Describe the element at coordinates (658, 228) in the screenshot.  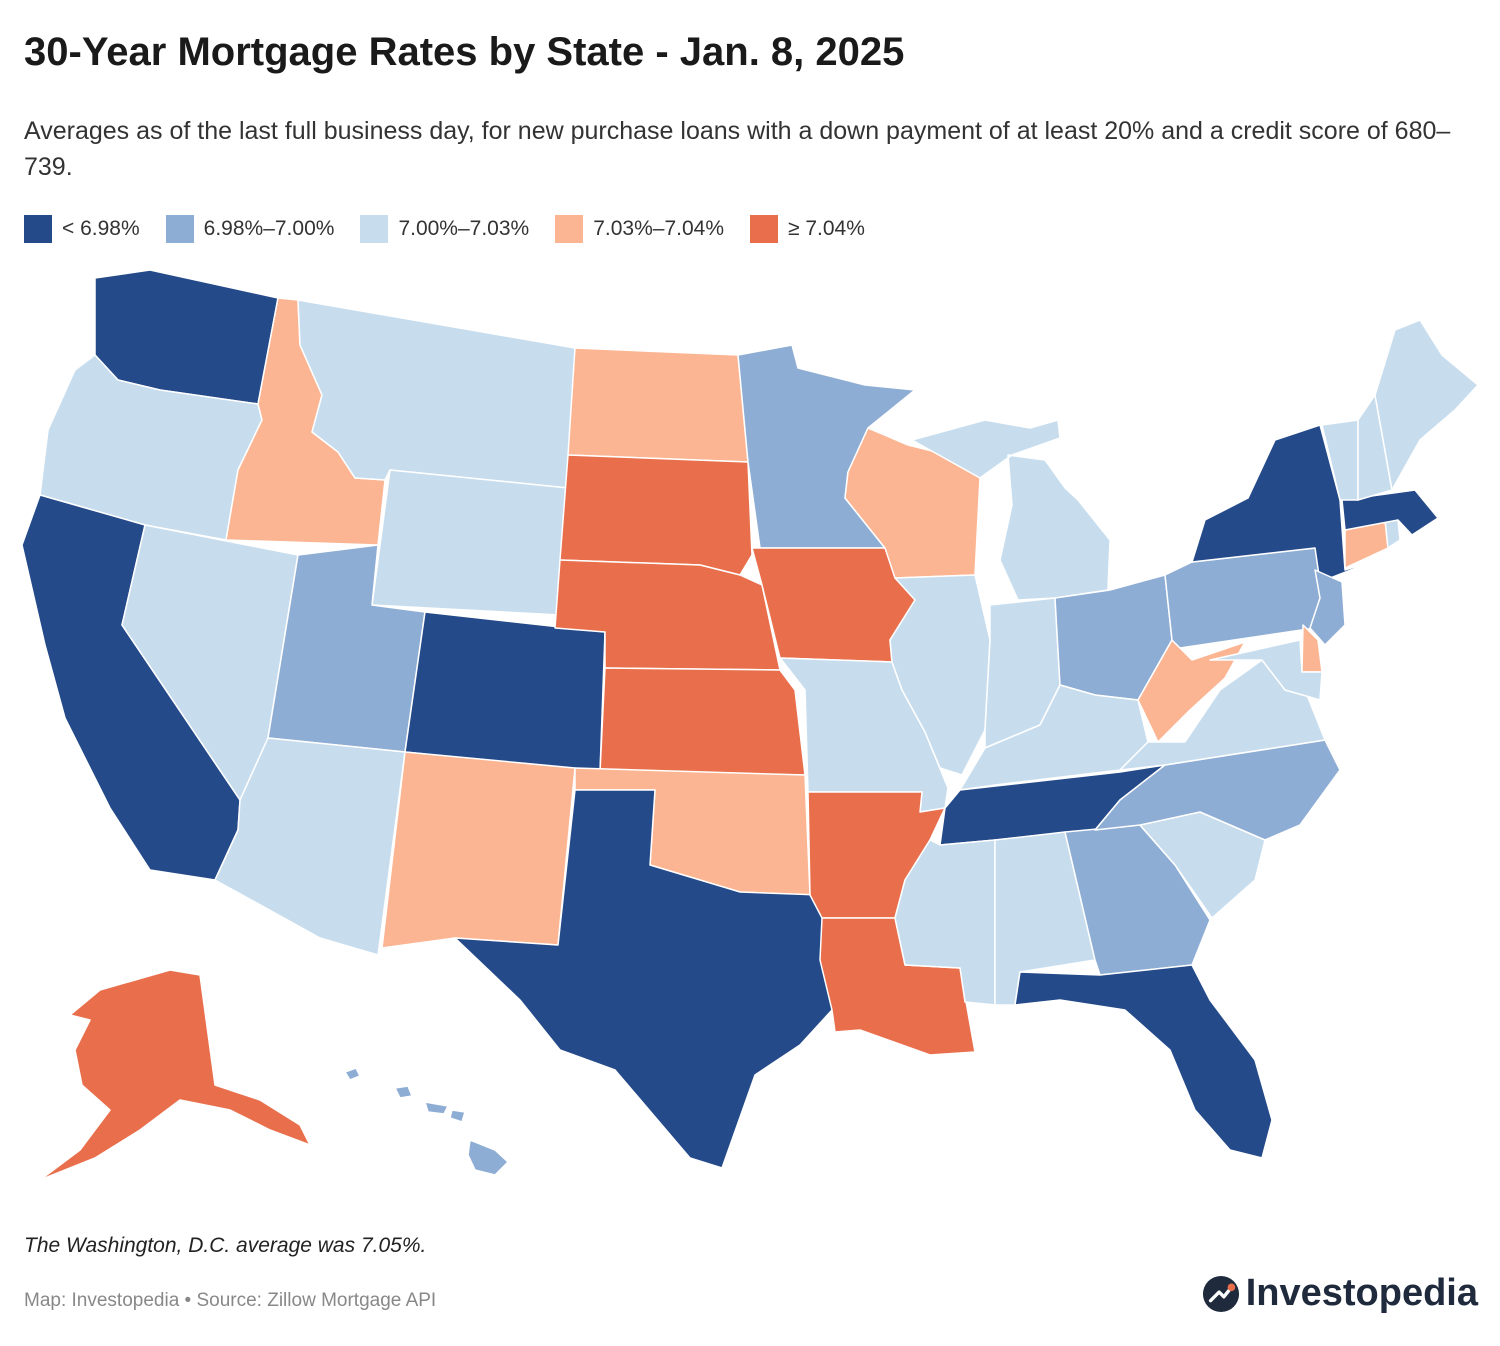
I see `legend-label: 7.03%–7.04%` at that location.